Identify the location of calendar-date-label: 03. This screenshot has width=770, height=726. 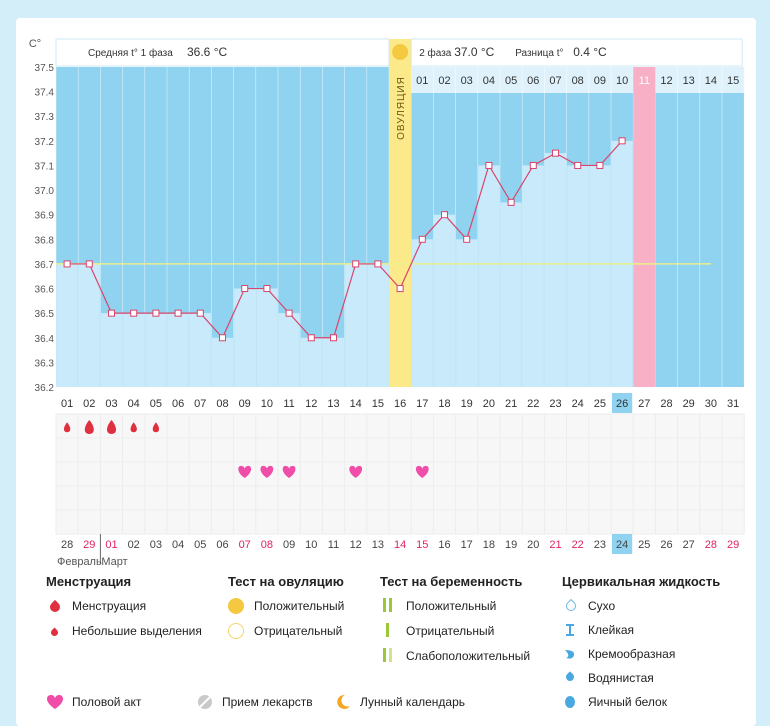
(156, 545).